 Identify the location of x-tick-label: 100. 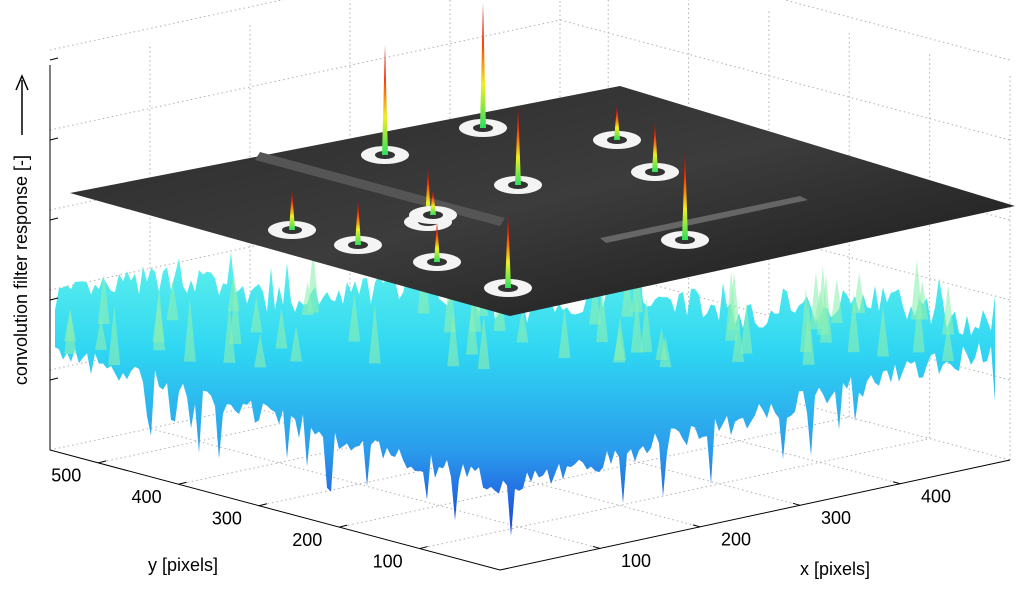
(636, 561).